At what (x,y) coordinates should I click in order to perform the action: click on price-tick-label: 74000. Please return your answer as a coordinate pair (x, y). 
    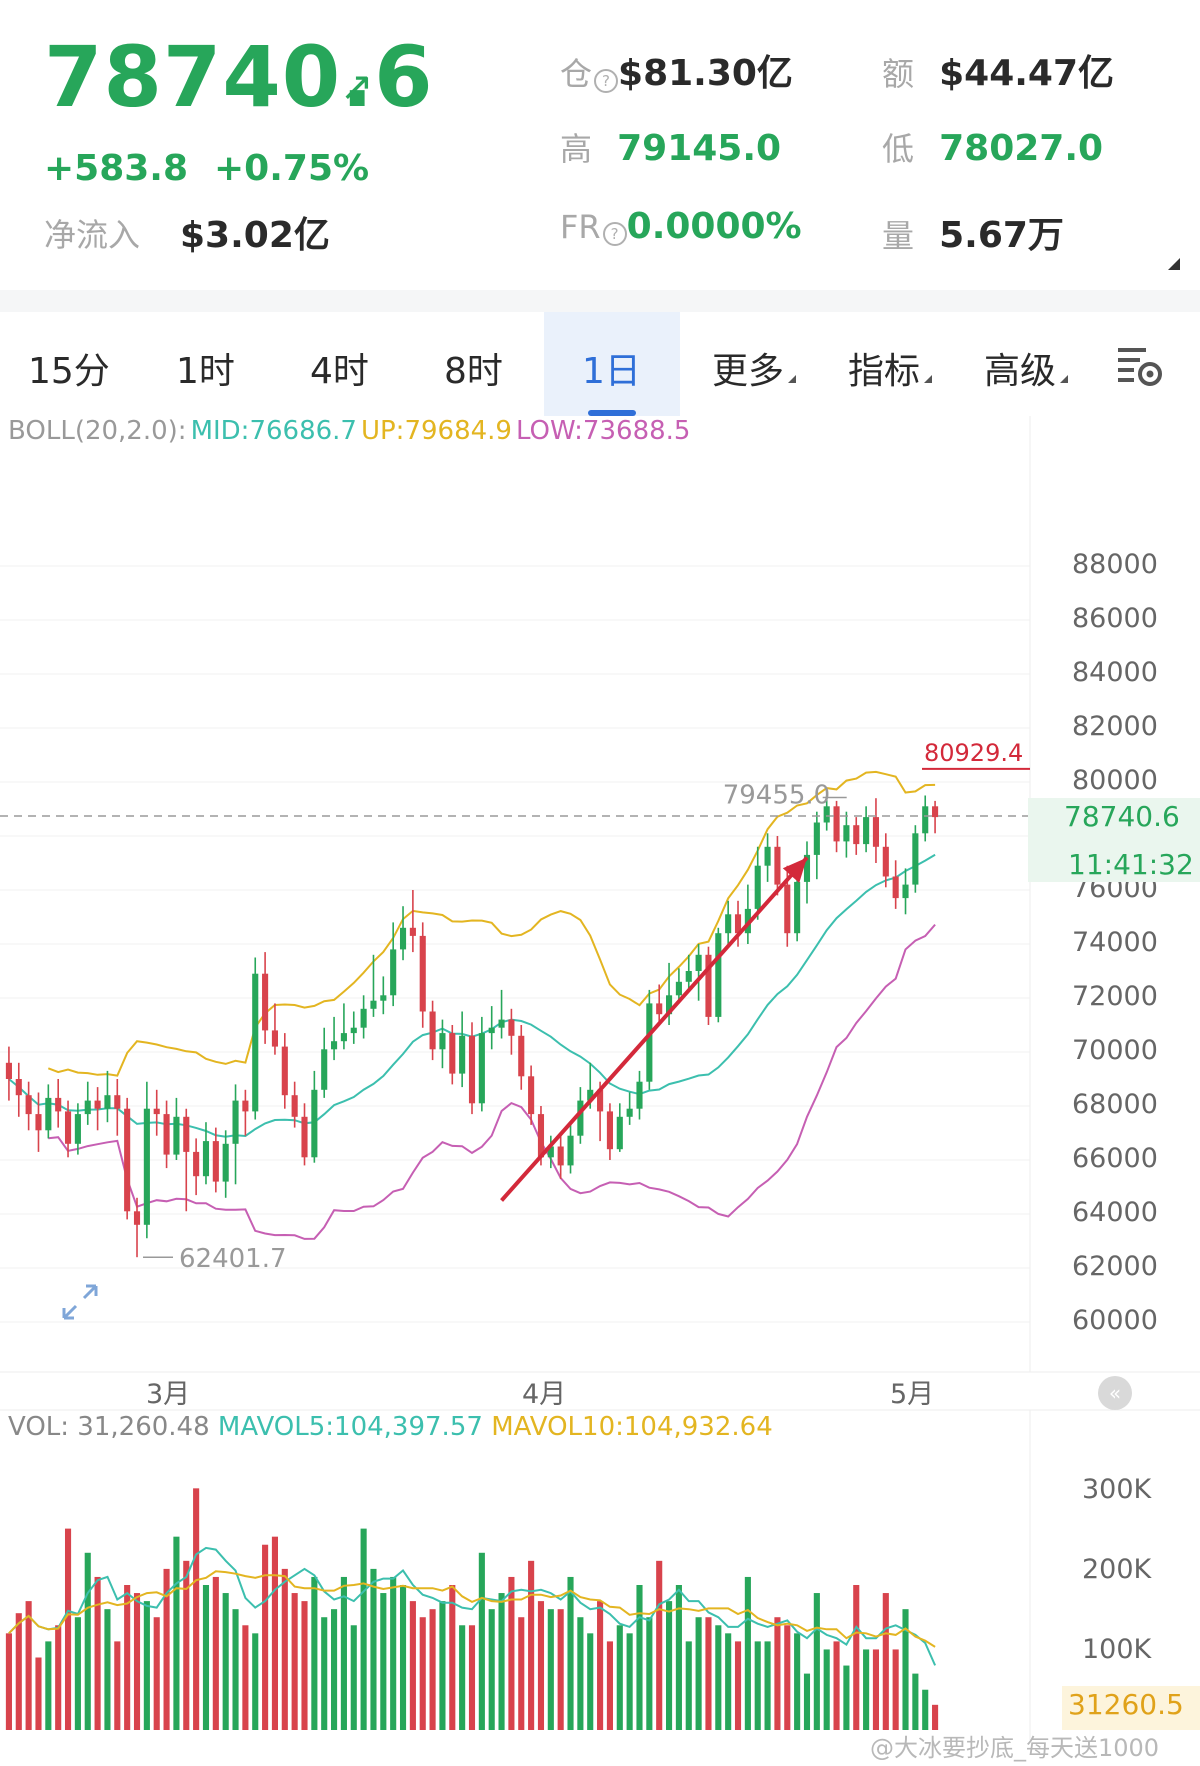
    Looking at the image, I should click on (1115, 942).